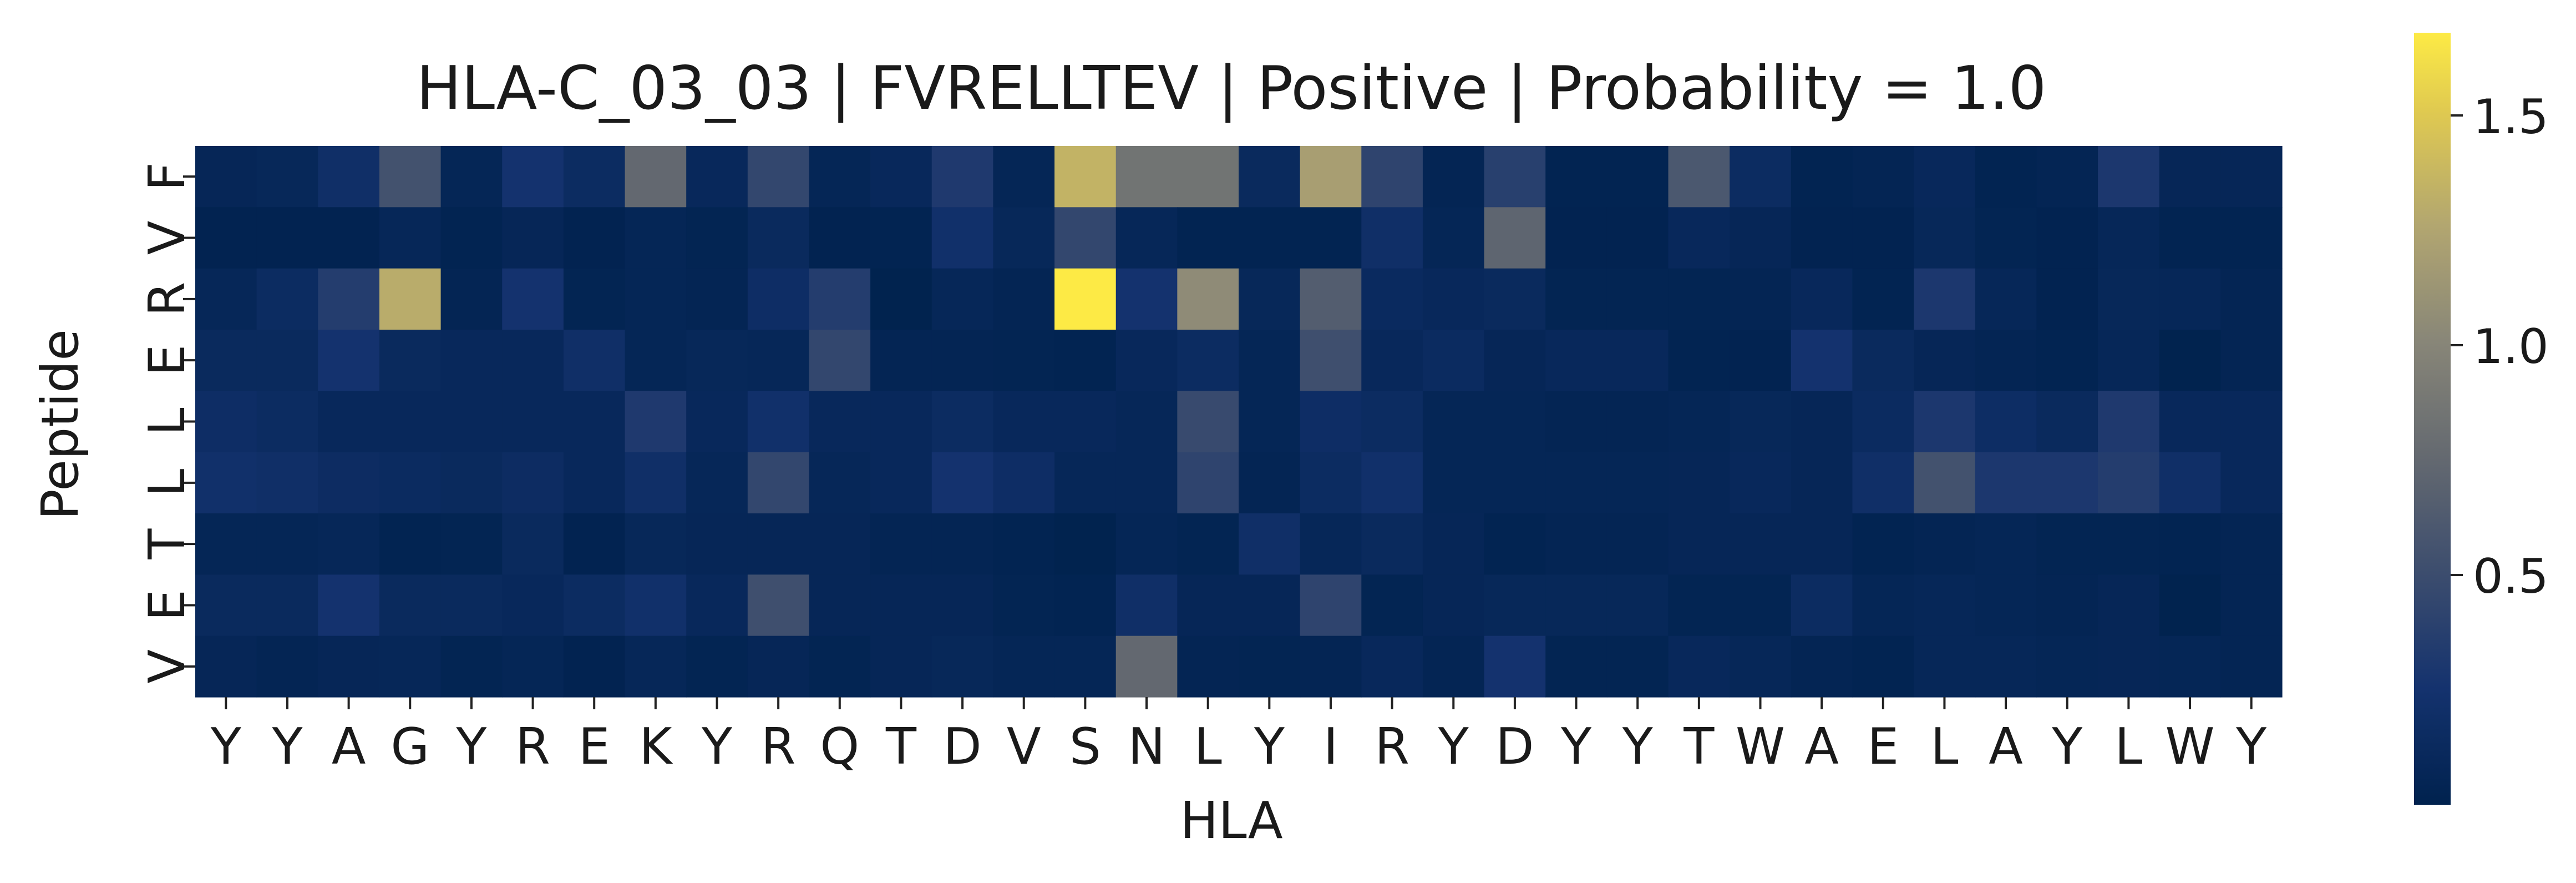  What do you see at coordinates (2511, 576) in the screenshot?
I see `colorbar-tick-label: 0.5` at bounding box center [2511, 576].